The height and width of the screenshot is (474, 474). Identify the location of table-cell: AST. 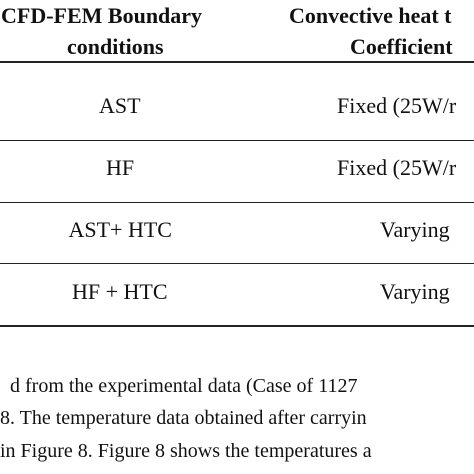
(120, 105).